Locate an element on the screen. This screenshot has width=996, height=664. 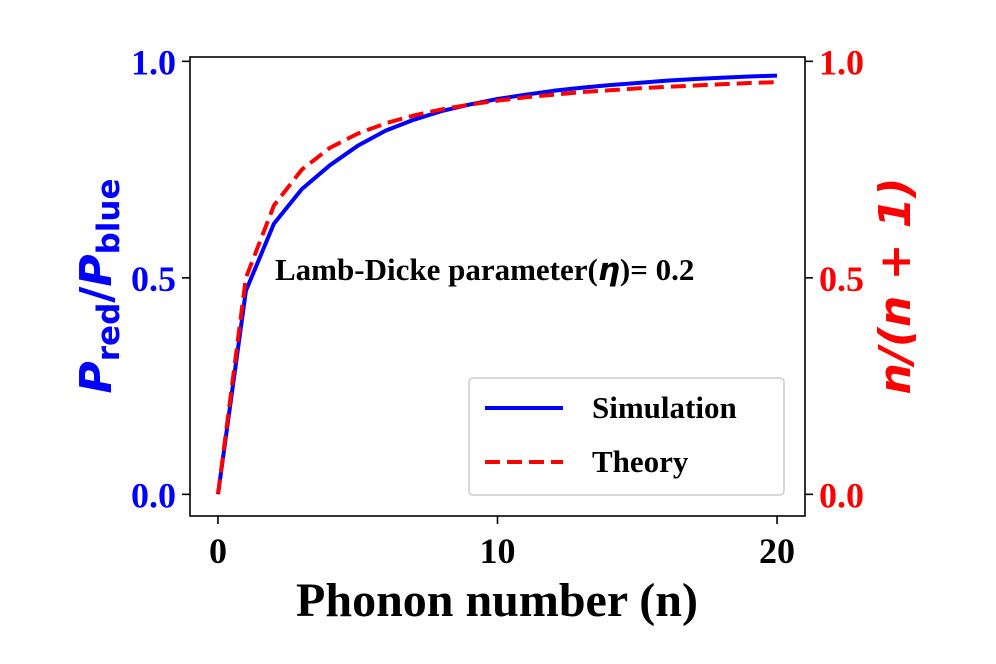
ylabel-left-sub1: red is located at coordinates (109, 332).